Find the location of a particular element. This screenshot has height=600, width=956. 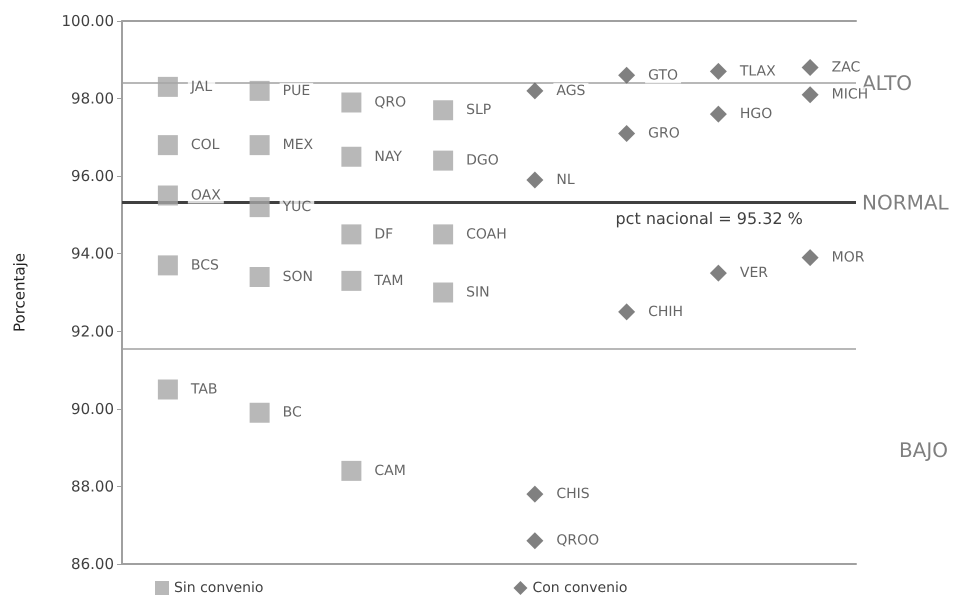

y-tick-label: 92.00 is located at coordinates (92, 331).